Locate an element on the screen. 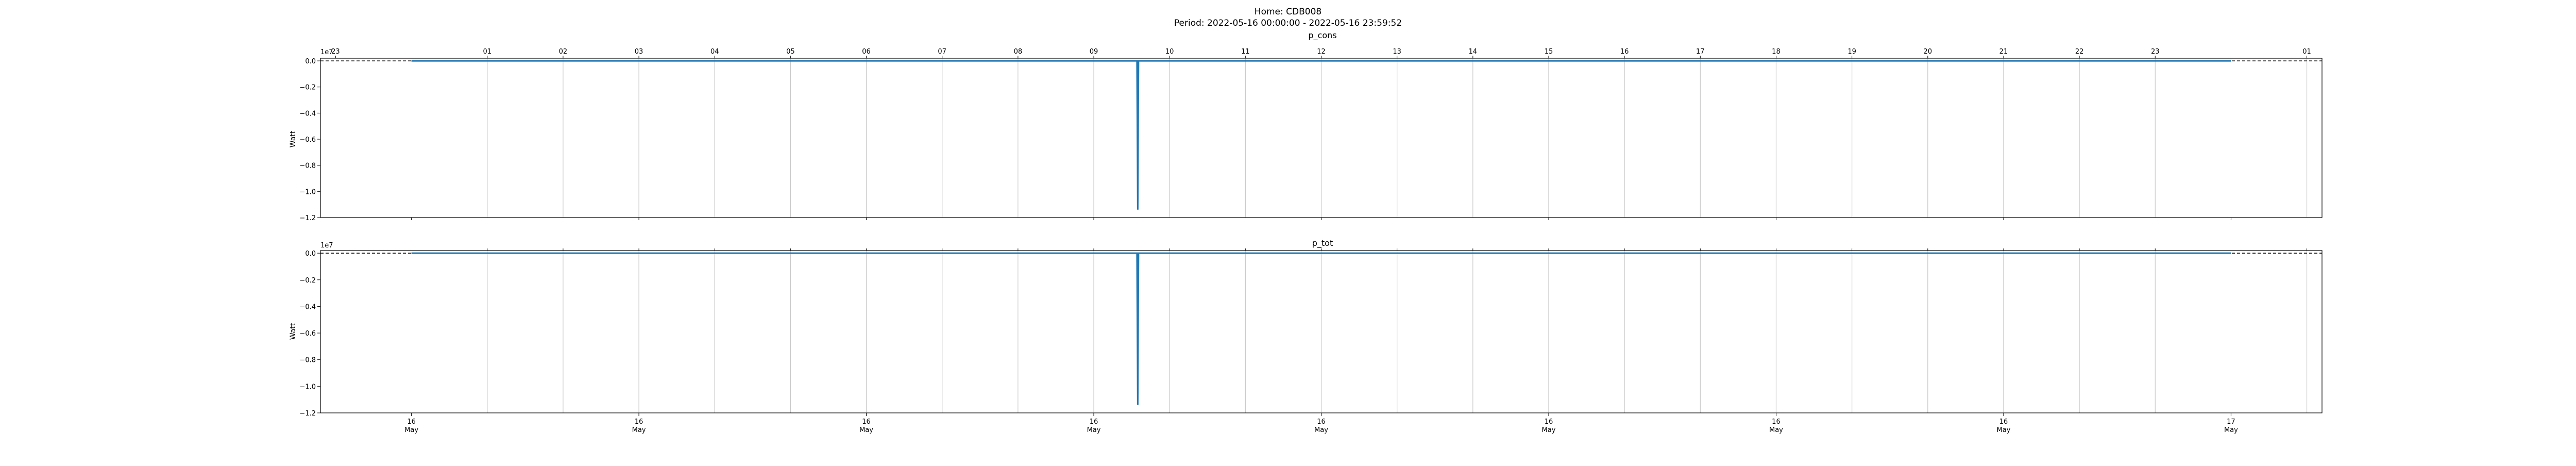 This screenshot has height=466, width=2576. x-bottom-tick-label-day: 17 is located at coordinates (2231, 422).